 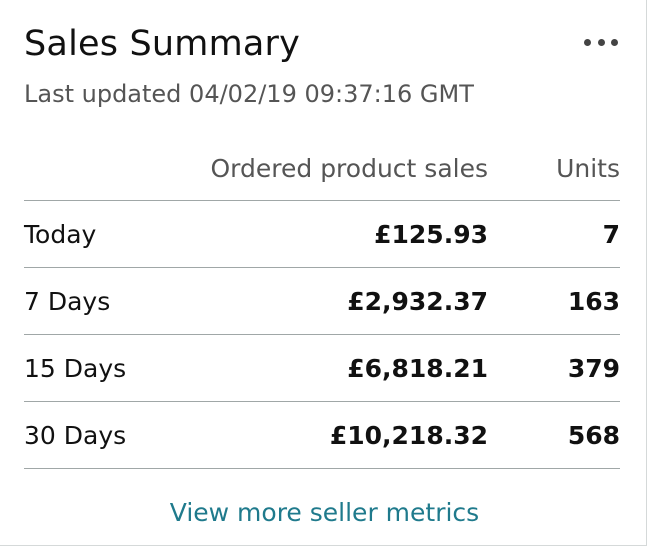 I want to click on period-cell: 15 Days, so click(x=75, y=368).